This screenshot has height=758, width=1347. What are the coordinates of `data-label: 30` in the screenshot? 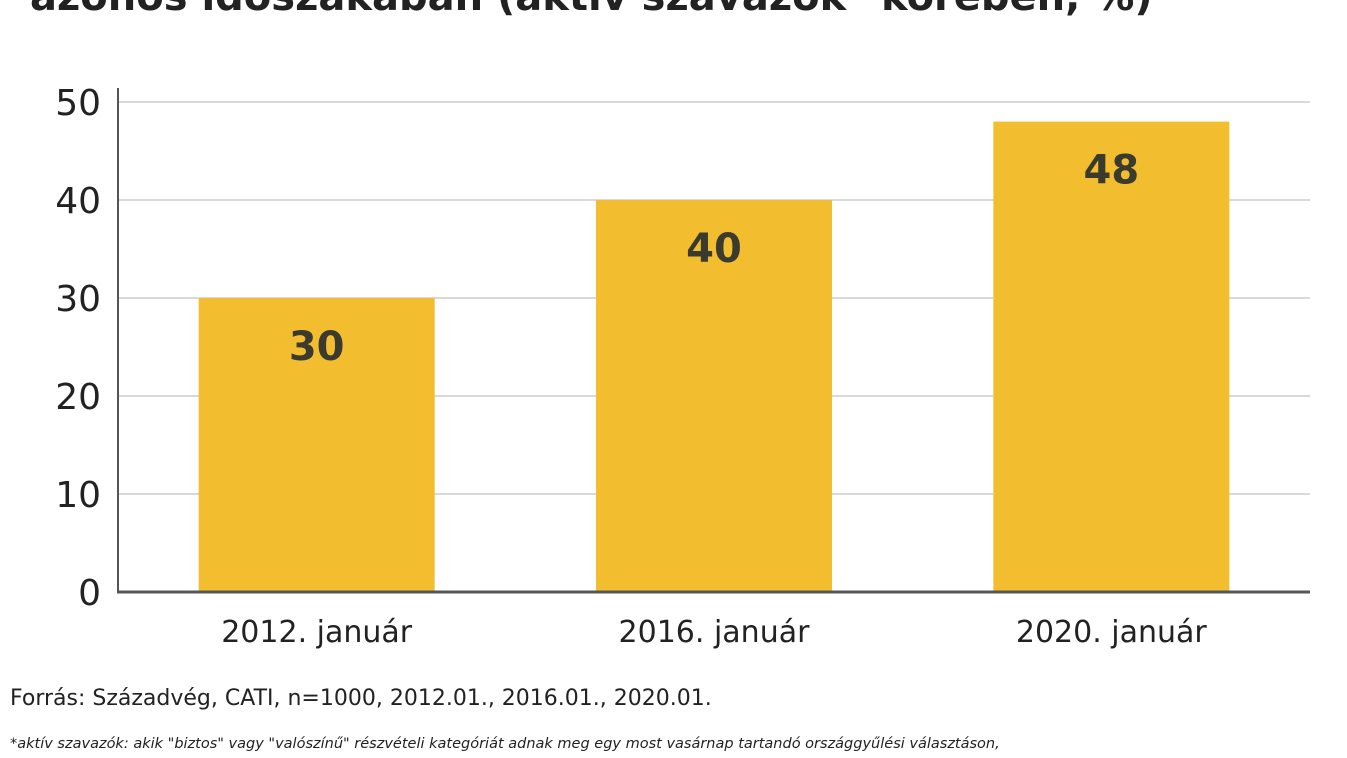 It's located at (317, 347).